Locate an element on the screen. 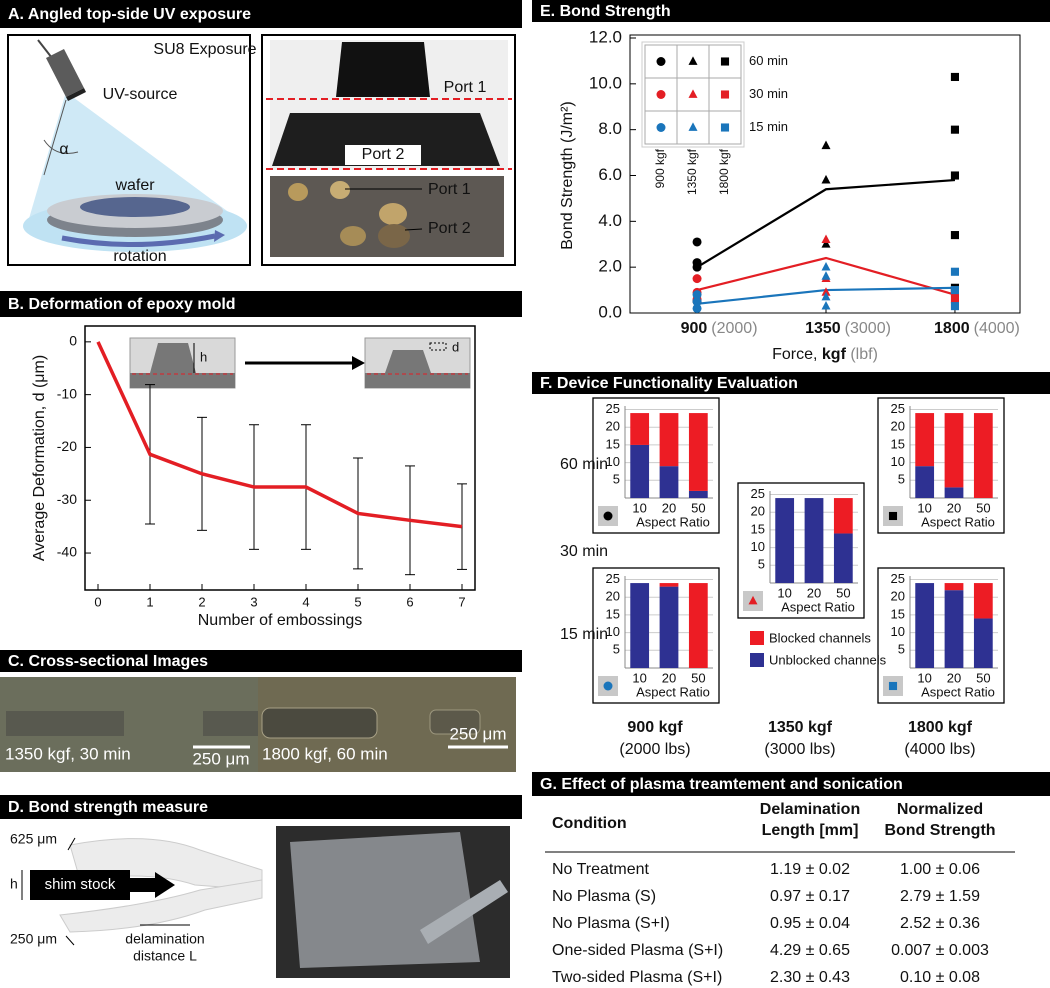 This screenshot has height=988, width=1050. label: d is located at coordinates (455, 346).